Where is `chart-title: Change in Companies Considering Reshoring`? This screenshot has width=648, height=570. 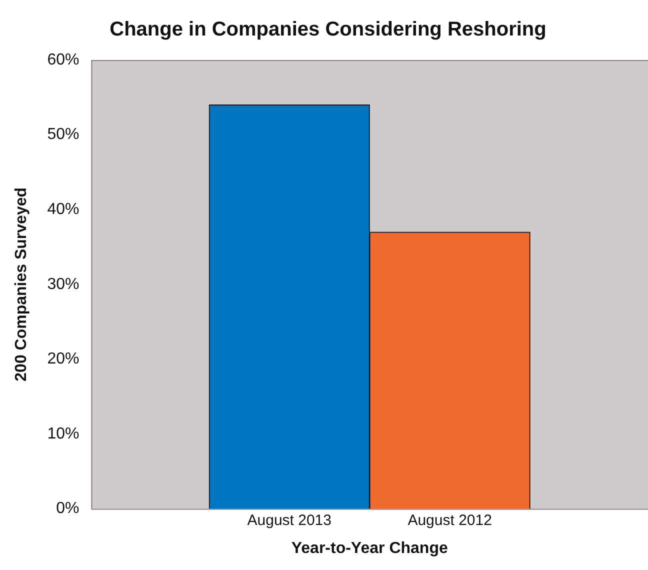
chart-title: Change in Companies Considering Reshoring is located at coordinates (328, 29).